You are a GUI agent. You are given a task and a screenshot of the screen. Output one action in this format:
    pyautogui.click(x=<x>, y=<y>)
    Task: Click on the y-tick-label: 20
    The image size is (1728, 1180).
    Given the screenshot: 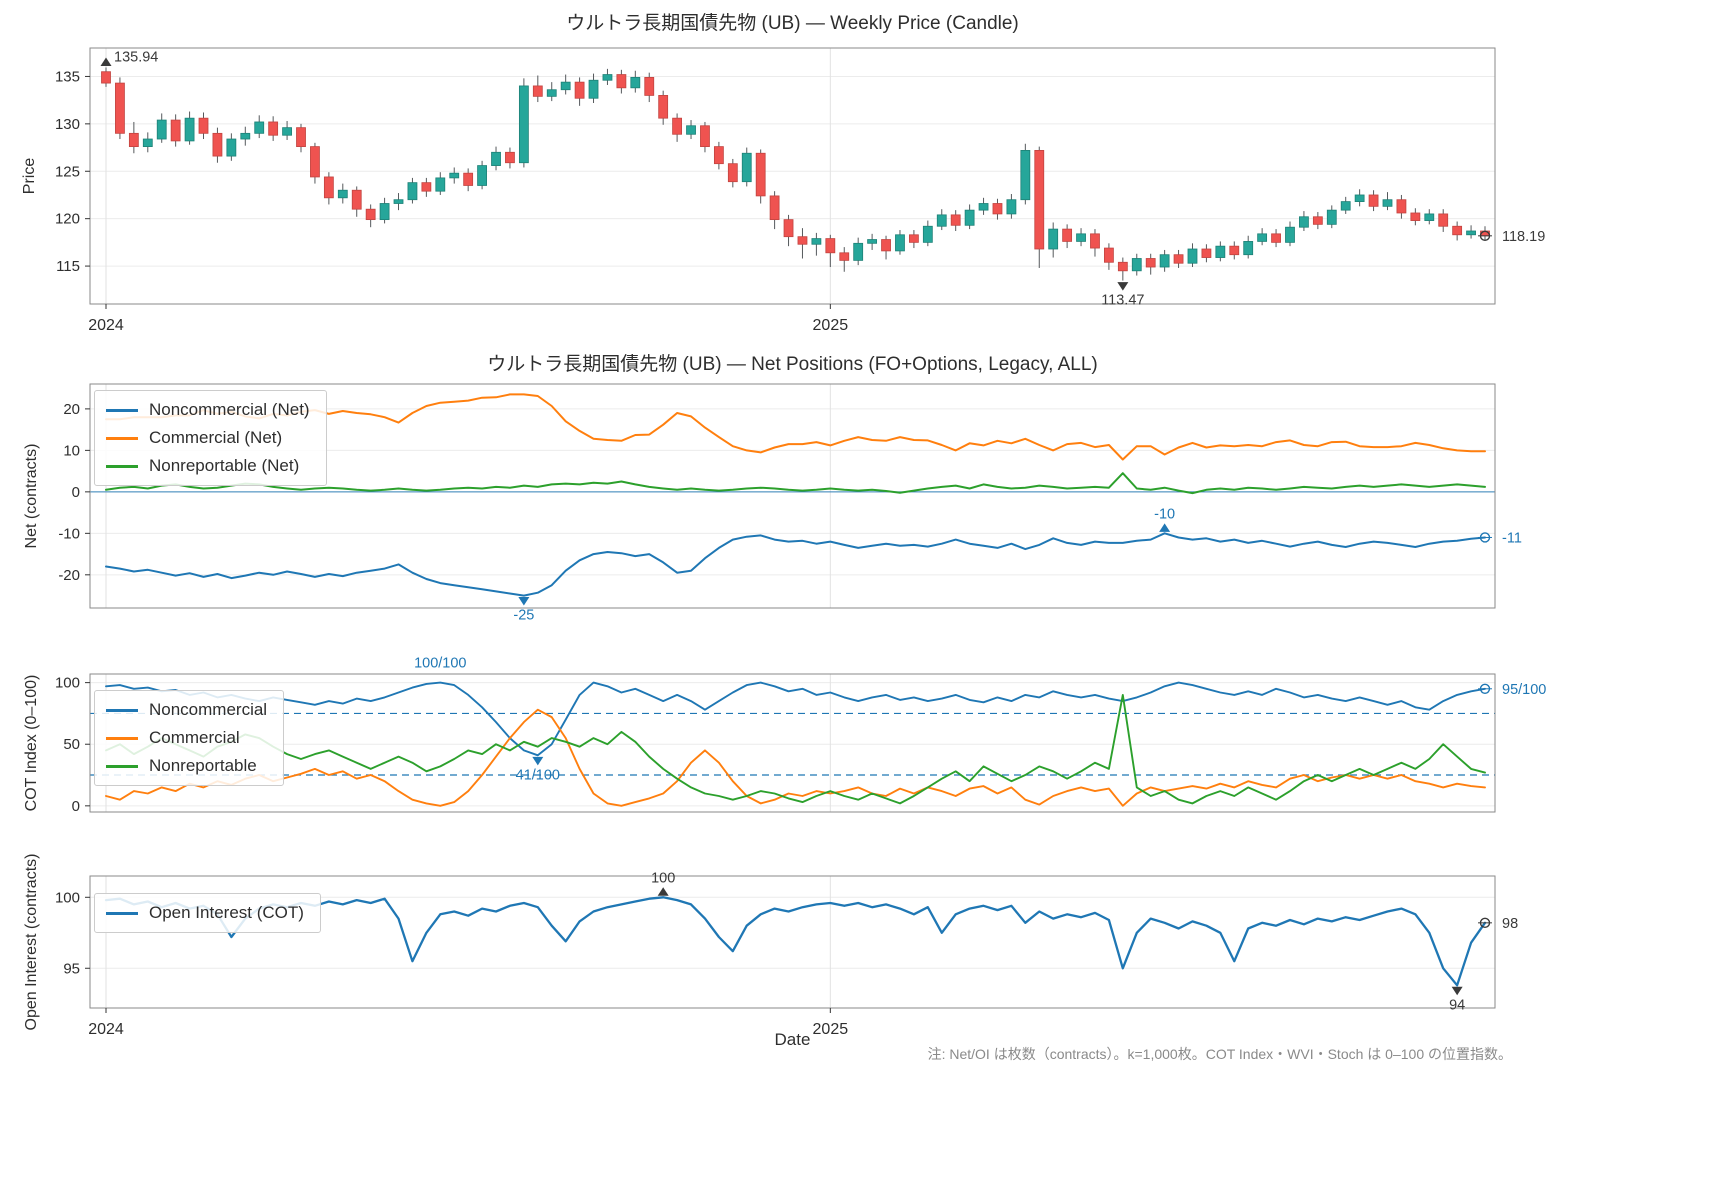 What is the action you would take?
    pyautogui.click(x=71, y=409)
    